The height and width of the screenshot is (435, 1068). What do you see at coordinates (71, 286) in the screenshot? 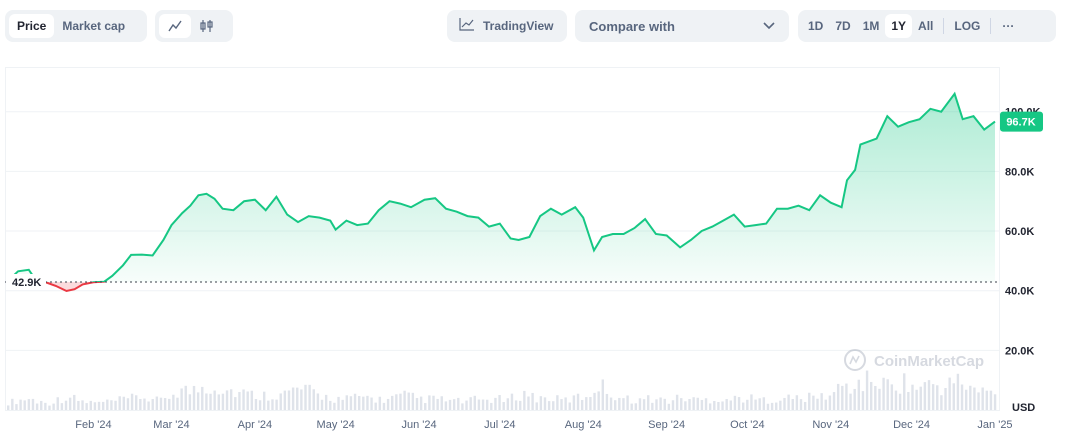
I see `price-area-fill-below` at bounding box center [71, 286].